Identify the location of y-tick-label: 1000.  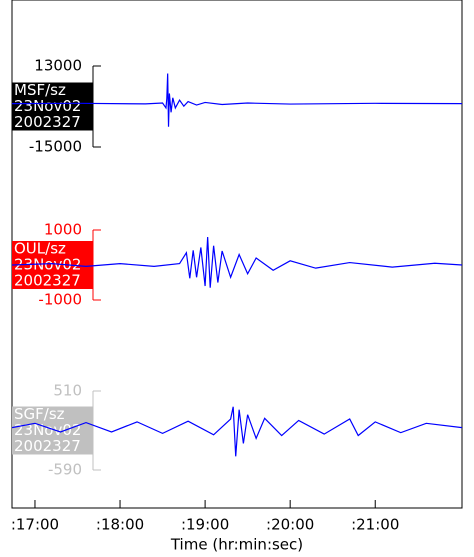
(63, 230).